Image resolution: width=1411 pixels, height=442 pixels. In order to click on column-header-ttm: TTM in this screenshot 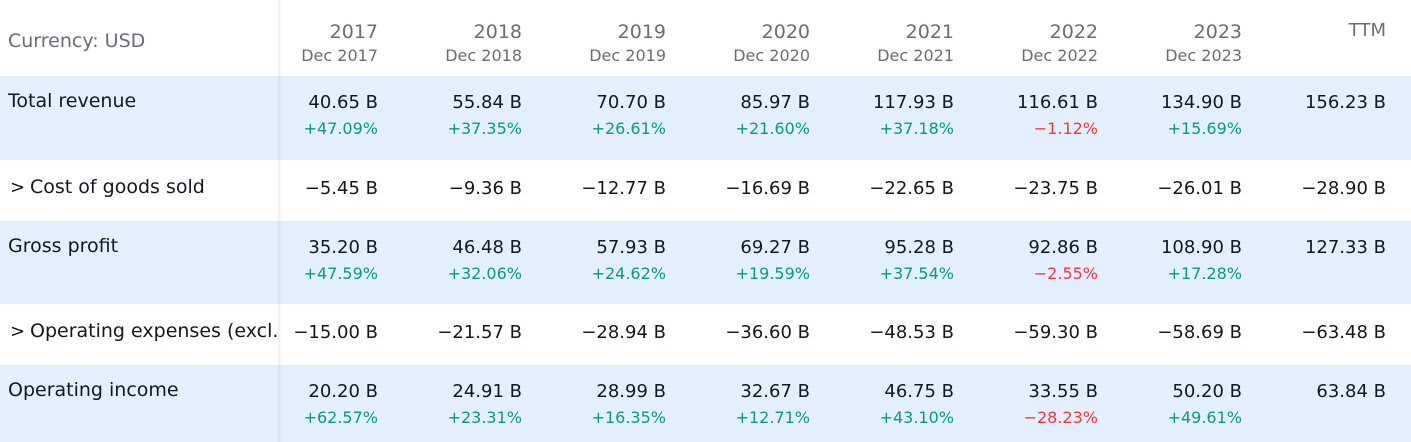, I will do `click(1348, 38)`.